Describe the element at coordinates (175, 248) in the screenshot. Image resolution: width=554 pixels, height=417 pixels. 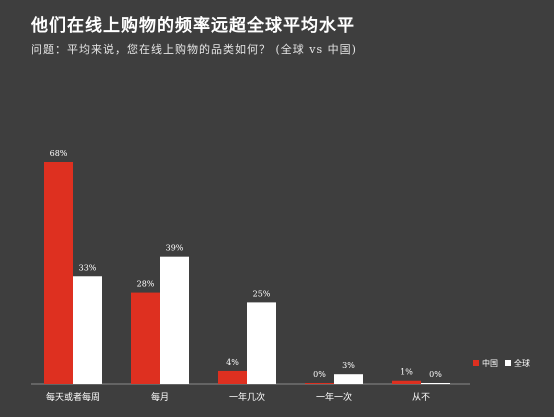
I see `data-label-global-1: 39%` at that location.